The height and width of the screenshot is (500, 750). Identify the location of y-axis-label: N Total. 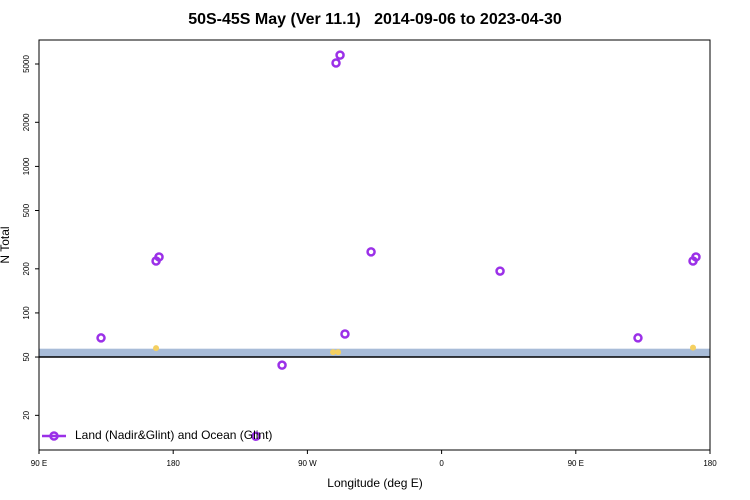
(6, 244).